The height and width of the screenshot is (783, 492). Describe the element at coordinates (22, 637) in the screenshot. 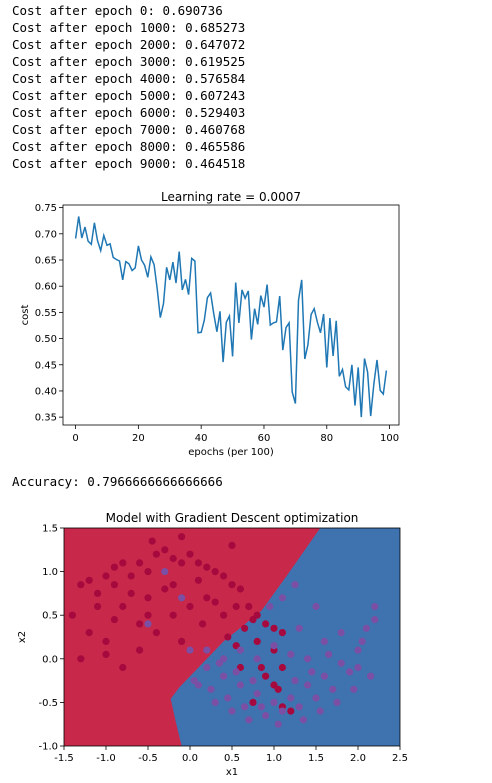

I see `y-axis-label: x2` at that location.